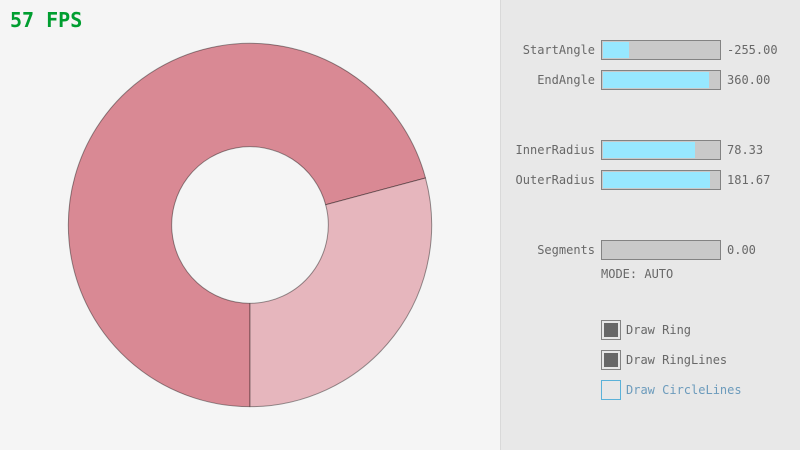 This screenshot has height=450, width=800. I want to click on checkbox-row-draw-circlelines: Draw CircleLines, so click(650, 390).